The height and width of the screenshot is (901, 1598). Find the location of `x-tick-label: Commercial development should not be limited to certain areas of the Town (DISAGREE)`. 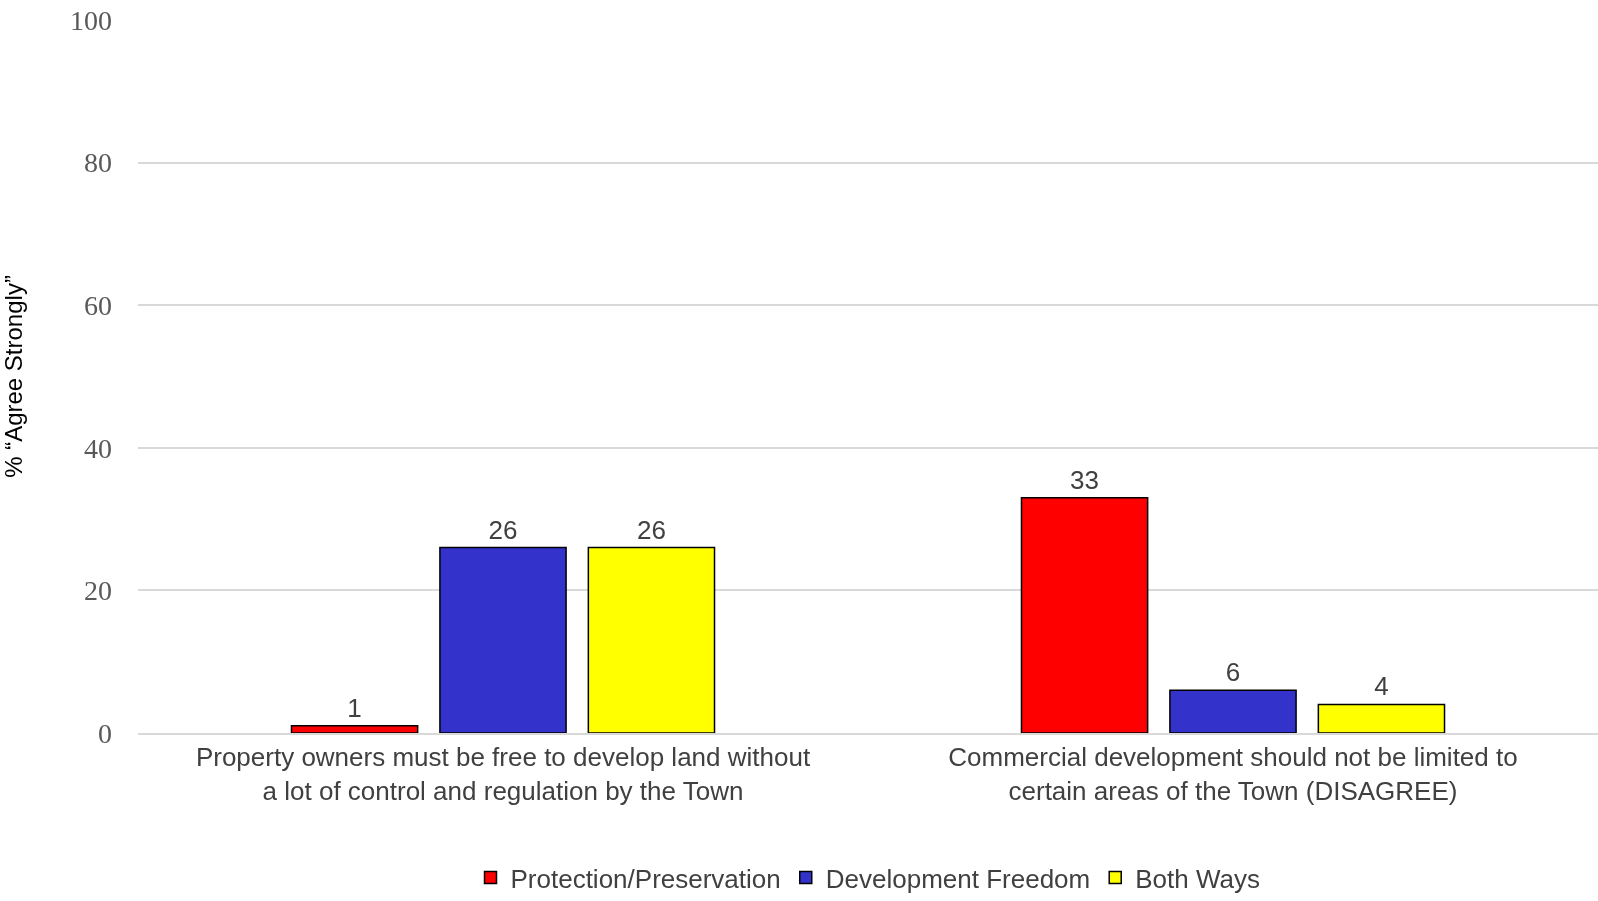

x-tick-label: Commercial development should not be limited to certain areas of the Town (DISAGREE) is located at coordinates (1233, 773).